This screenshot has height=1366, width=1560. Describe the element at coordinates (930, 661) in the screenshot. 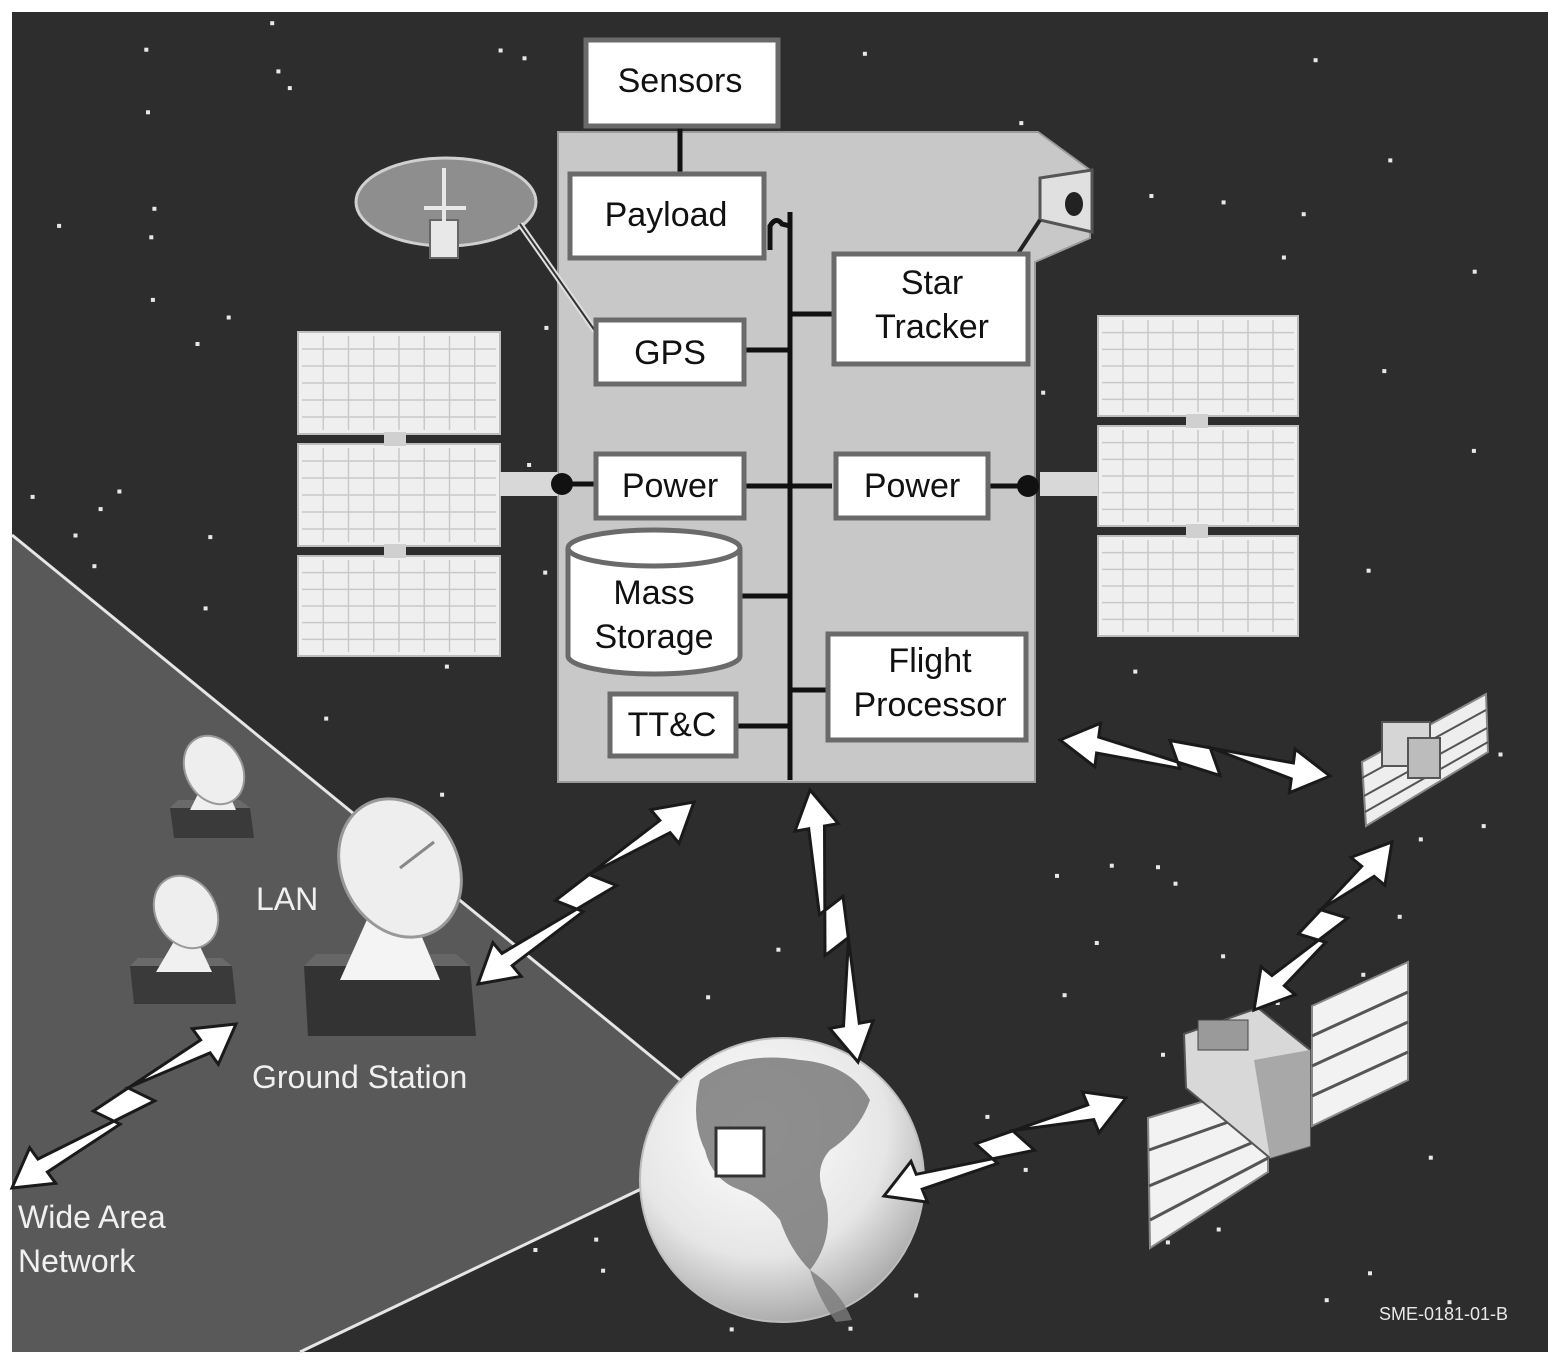

I see `flight-processor-label-line1: Flight` at that location.